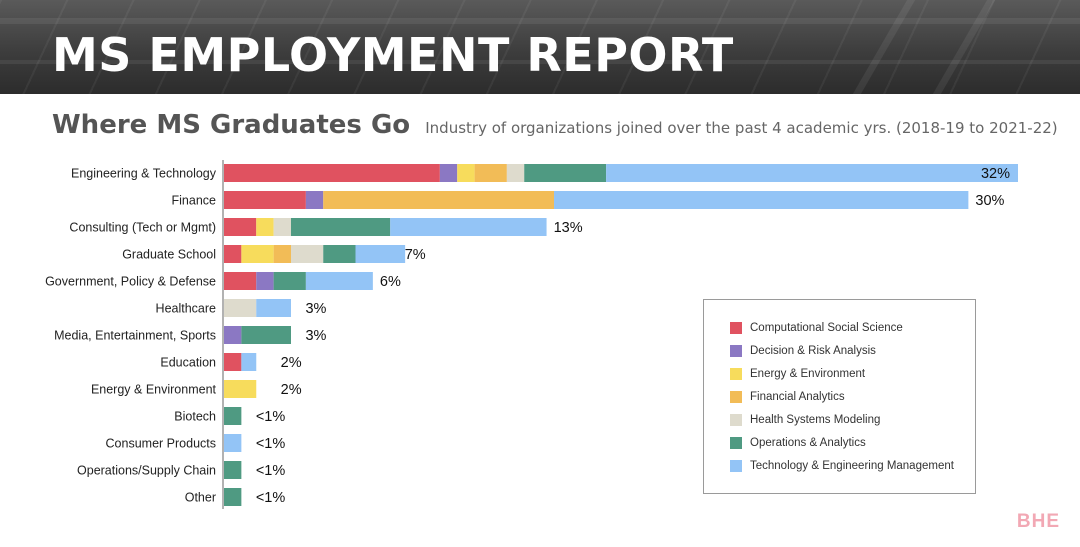 The width and height of the screenshot is (1080, 547). Describe the element at coordinates (808, 374) in the screenshot. I see `legend-label: Energy & Environment` at that location.